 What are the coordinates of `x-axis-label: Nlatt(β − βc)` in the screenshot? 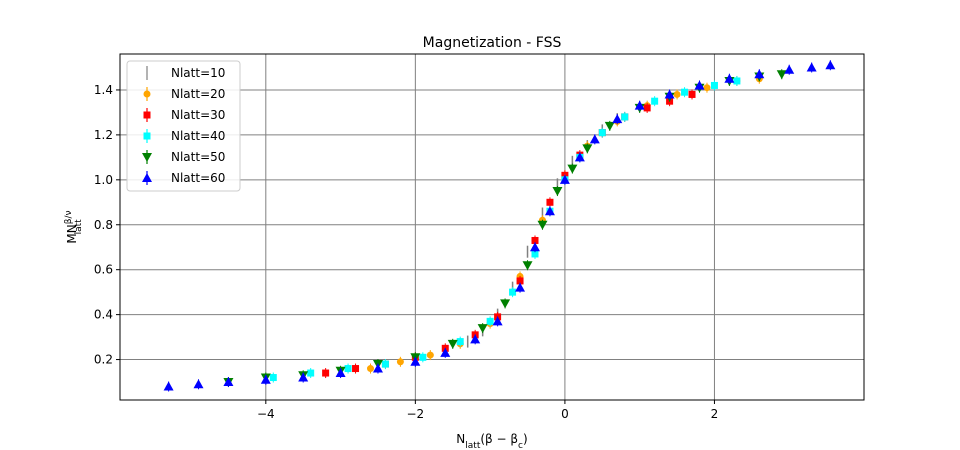 It's located at (491, 441).